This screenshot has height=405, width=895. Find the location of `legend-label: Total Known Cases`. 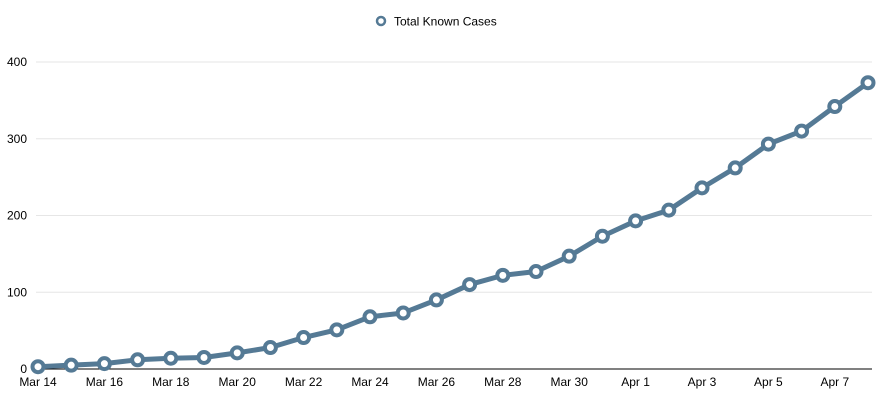

legend-label: Total Known Cases is located at coordinates (445, 22).